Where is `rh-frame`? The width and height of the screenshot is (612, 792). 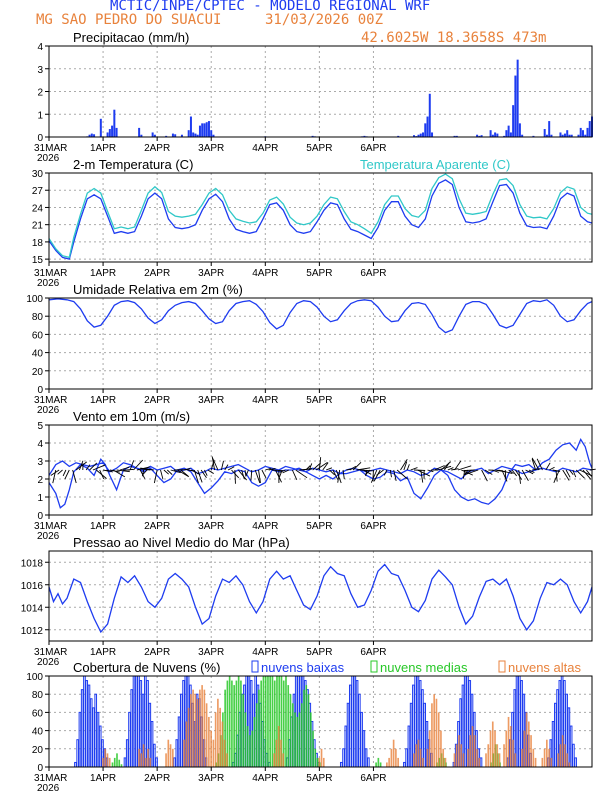 rh-frame is located at coordinates (320, 343).